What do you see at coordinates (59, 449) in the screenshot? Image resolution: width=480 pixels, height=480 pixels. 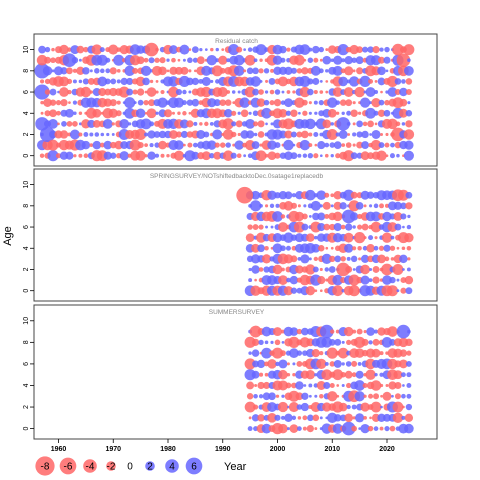 I see `x-tick-label: 1960` at bounding box center [59, 449].